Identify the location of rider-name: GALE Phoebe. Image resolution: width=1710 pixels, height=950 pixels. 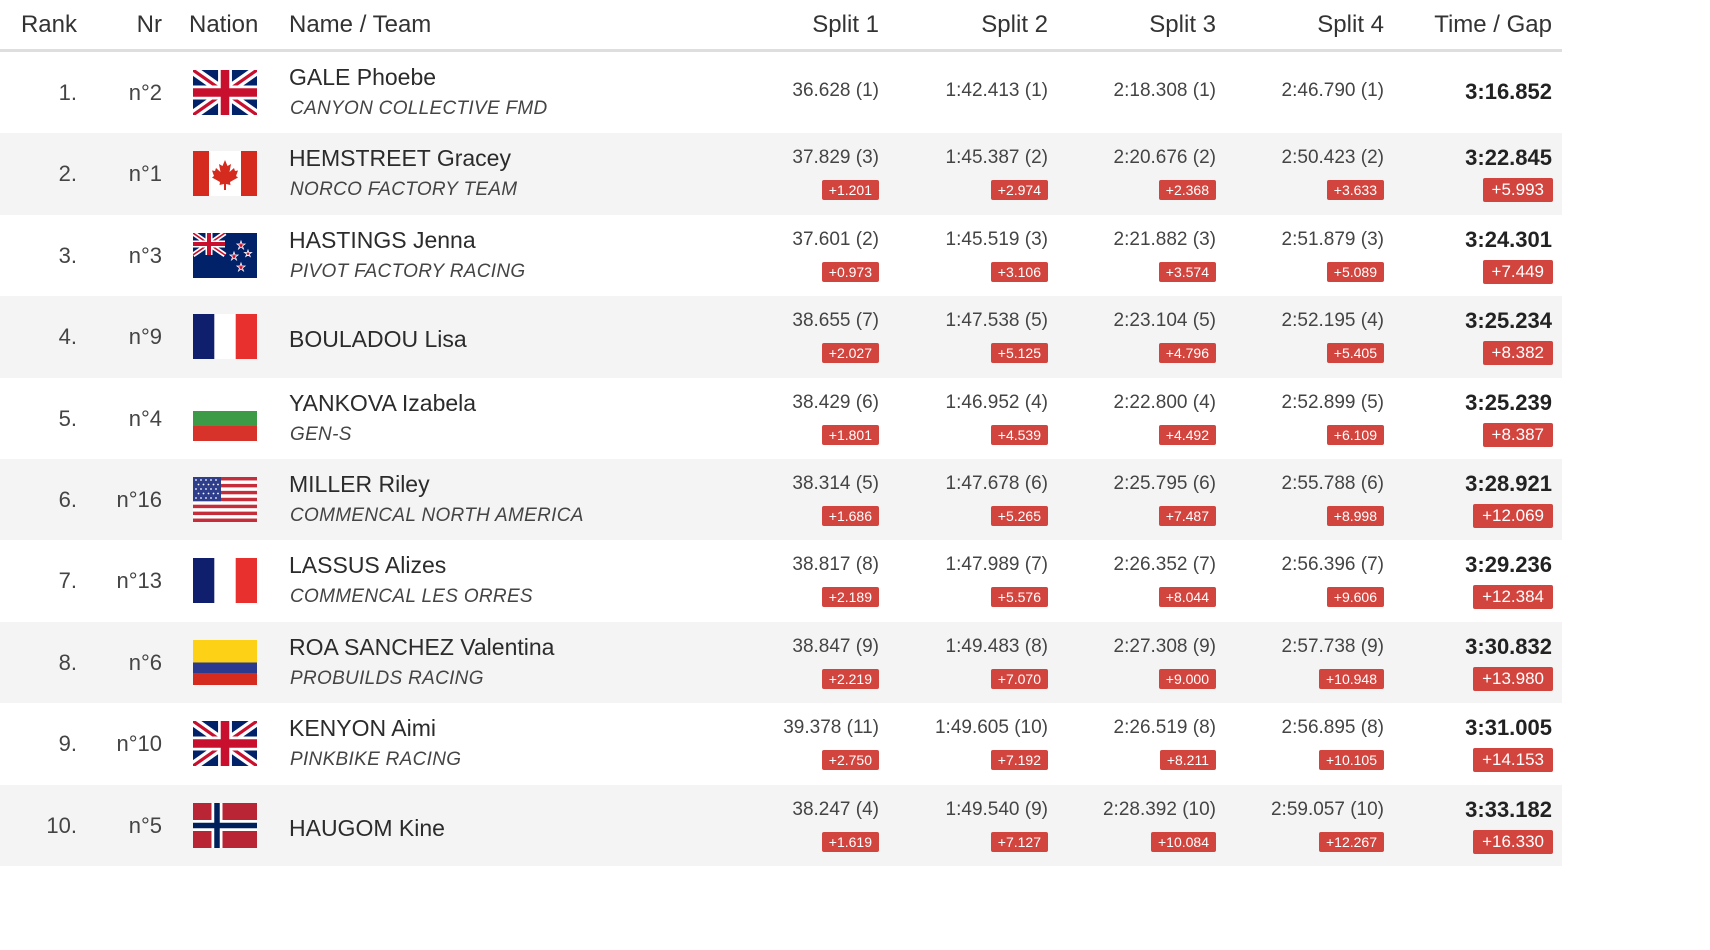
(363, 77).